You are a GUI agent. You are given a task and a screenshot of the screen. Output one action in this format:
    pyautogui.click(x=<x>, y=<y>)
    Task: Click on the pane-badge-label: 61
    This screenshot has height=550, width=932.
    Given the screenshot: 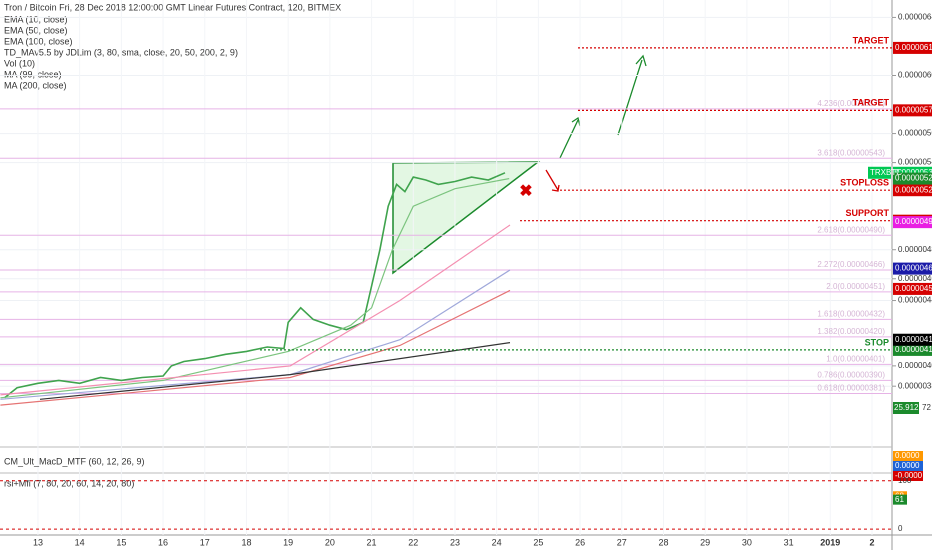 What is the action you would take?
    pyautogui.click(x=899, y=499)
    